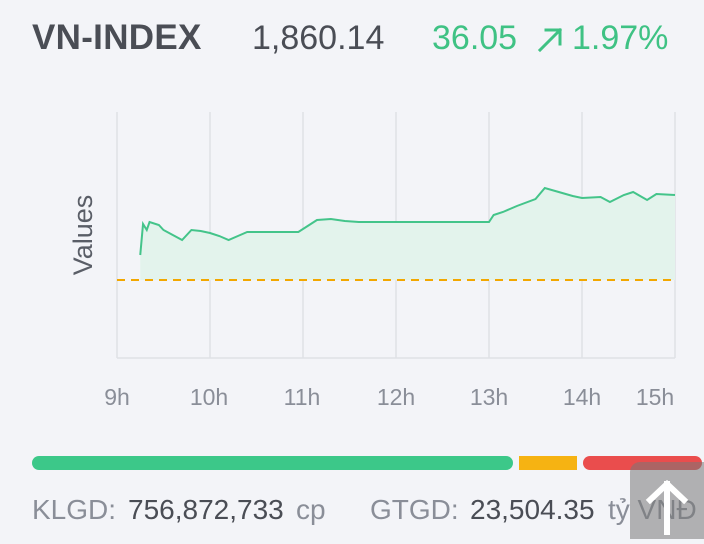 The image size is (704, 544). Describe the element at coordinates (475, 38) in the screenshot. I see `index-change: 36.05` at that location.